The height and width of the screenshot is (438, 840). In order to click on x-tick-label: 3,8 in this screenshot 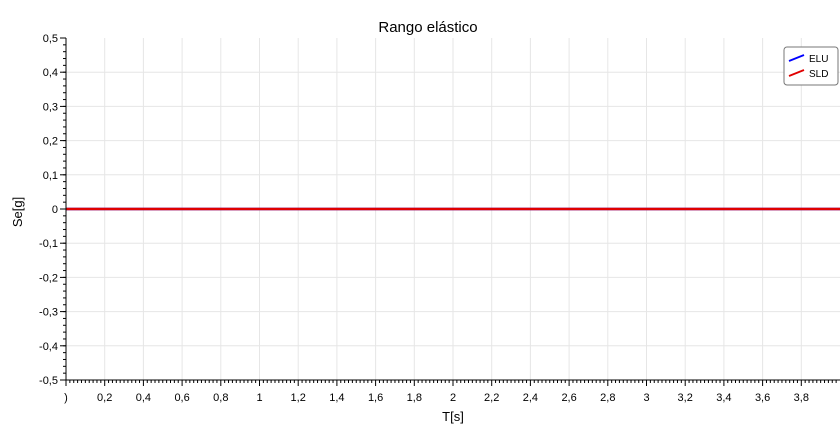, I will do `click(801, 398)`.